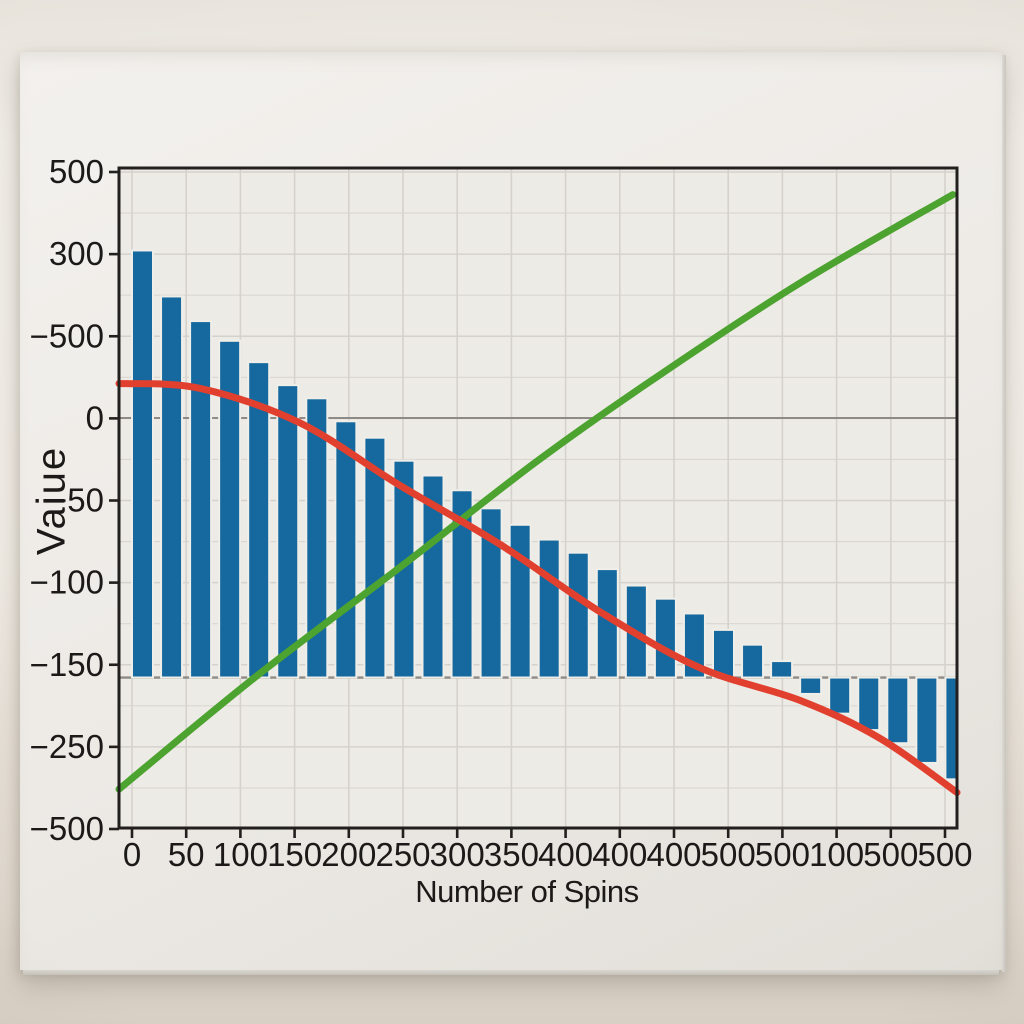 The width and height of the screenshot is (1024, 1024). What do you see at coordinates (348, 854) in the screenshot?
I see `x-tick-label: 200` at bounding box center [348, 854].